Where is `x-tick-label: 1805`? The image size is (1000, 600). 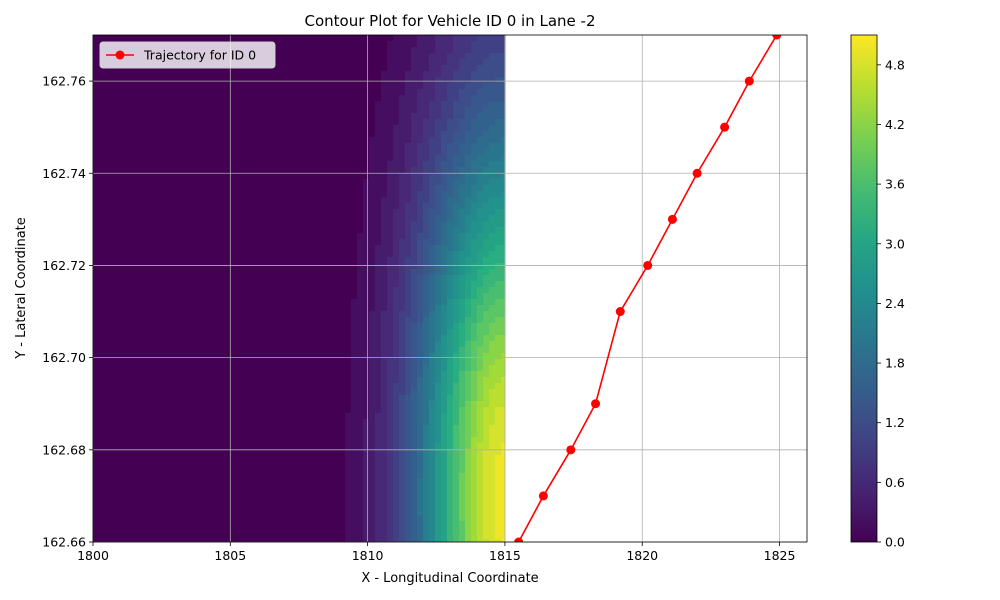
x-tick-label: 1805 is located at coordinates (230, 555).